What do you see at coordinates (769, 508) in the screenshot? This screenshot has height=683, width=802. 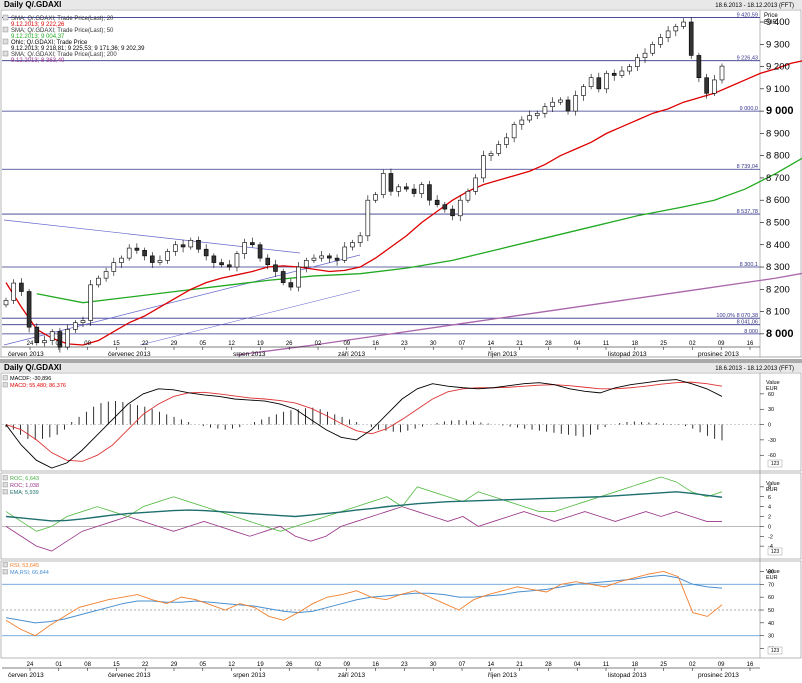 I see `roc-panel-ytick-label-2: 4` at bounding box center [769, 508].